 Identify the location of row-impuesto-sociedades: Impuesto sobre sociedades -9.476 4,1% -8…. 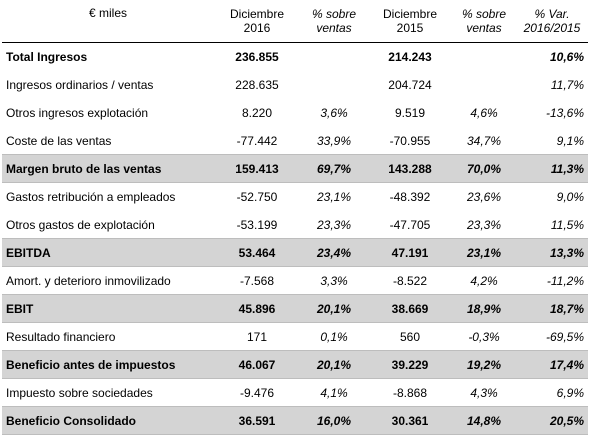
(295, 393).